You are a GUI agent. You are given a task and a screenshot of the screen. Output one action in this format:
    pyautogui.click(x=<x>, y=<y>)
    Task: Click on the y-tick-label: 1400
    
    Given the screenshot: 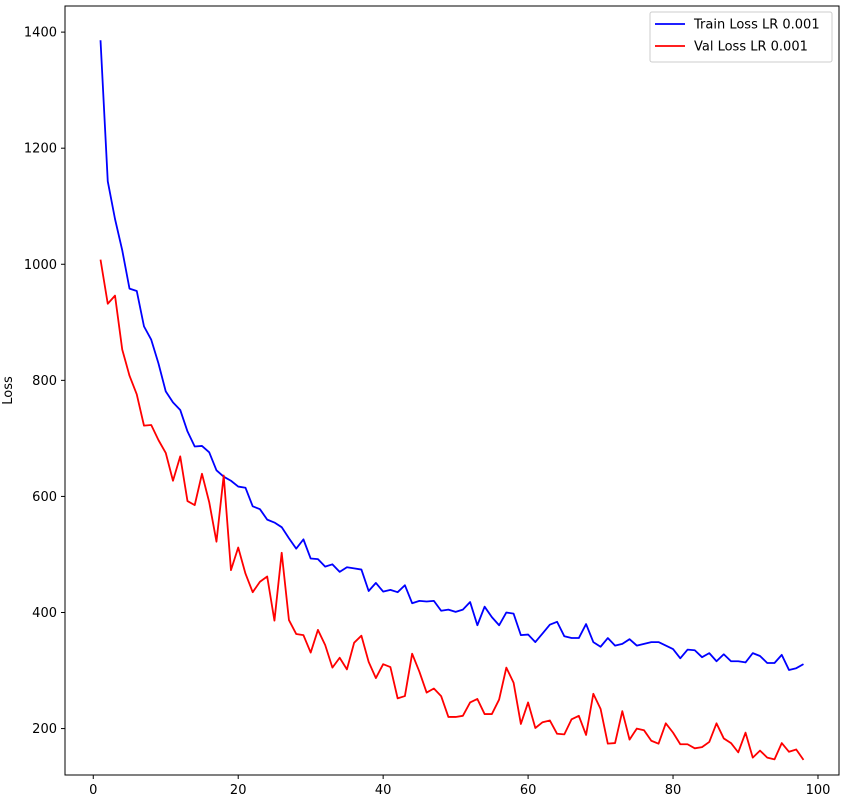 What is the action you would take?
    pyautogui.click(x=40, y=33)
    